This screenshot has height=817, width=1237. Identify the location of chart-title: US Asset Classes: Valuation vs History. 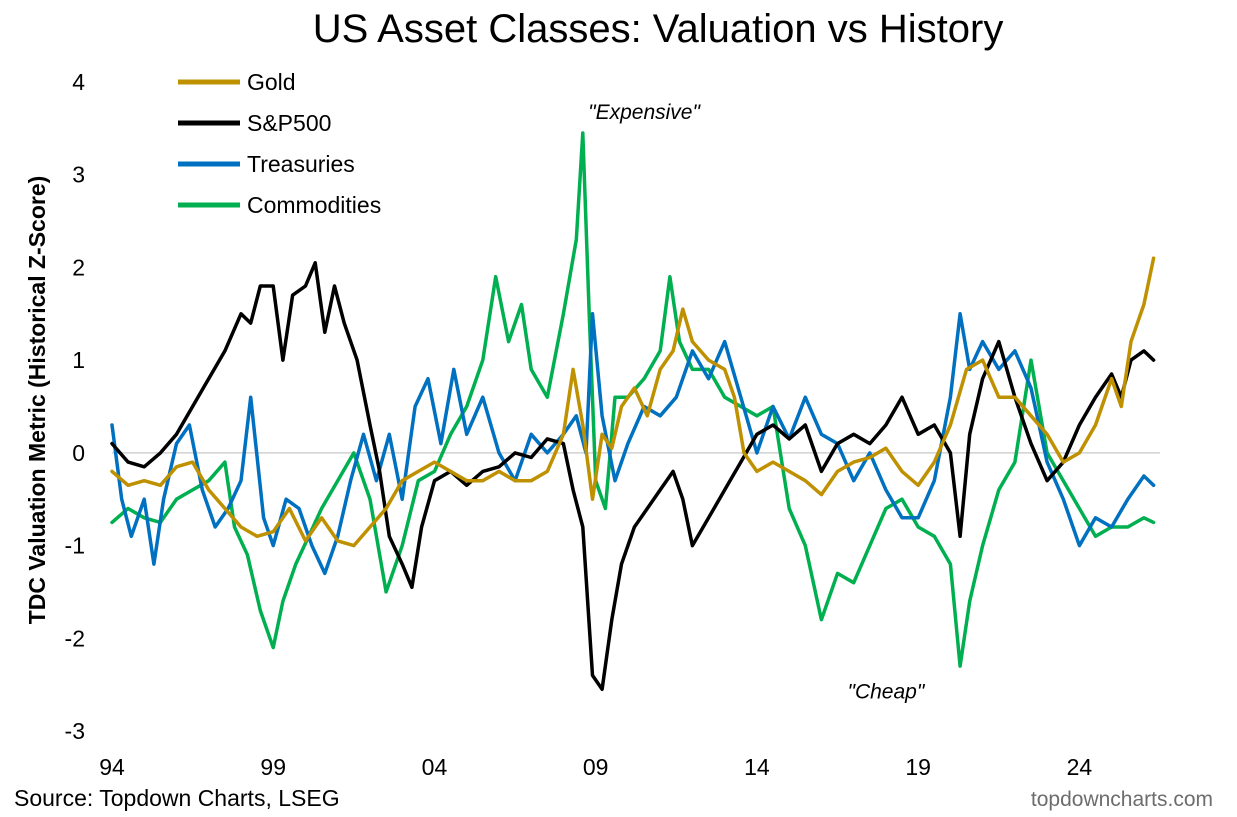
(658, 29).